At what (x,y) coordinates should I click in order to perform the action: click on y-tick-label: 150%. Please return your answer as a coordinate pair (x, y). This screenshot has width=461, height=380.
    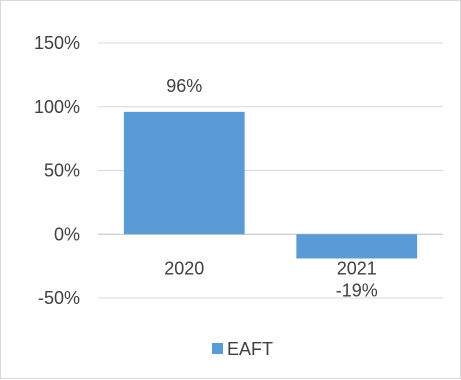
    Looking at the image, I should click on (57, 43).